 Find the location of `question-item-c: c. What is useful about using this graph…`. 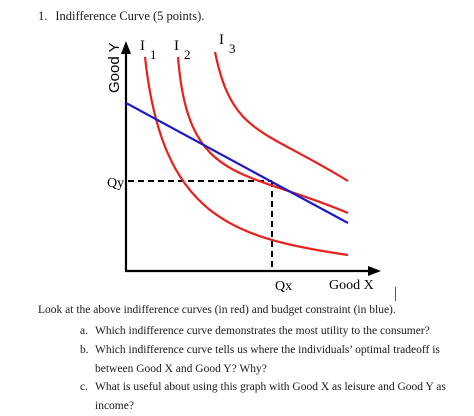

question-item-c: c. What is useful about using this graph… is located at coordinates (270, 397).